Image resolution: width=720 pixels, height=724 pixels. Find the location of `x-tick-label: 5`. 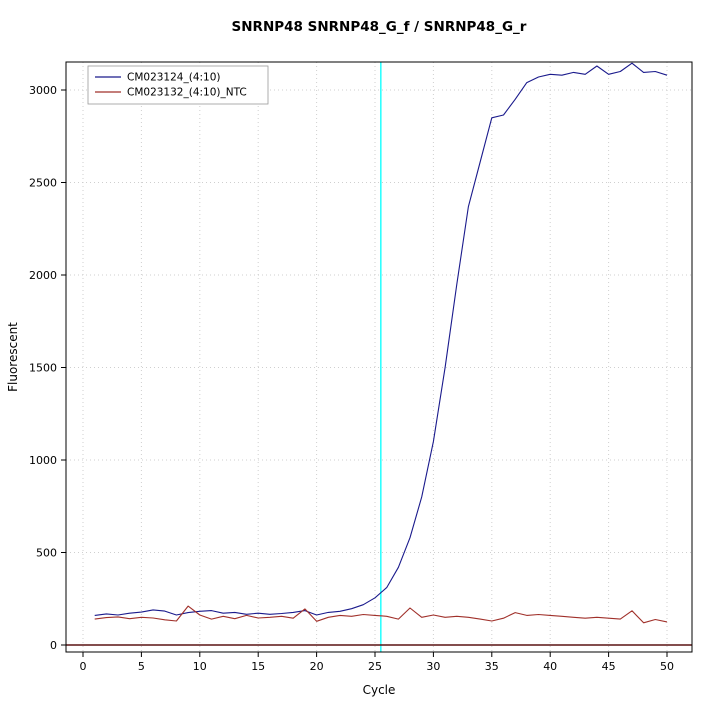

x-tick-label: 5 is located at coordinates (141, 666).